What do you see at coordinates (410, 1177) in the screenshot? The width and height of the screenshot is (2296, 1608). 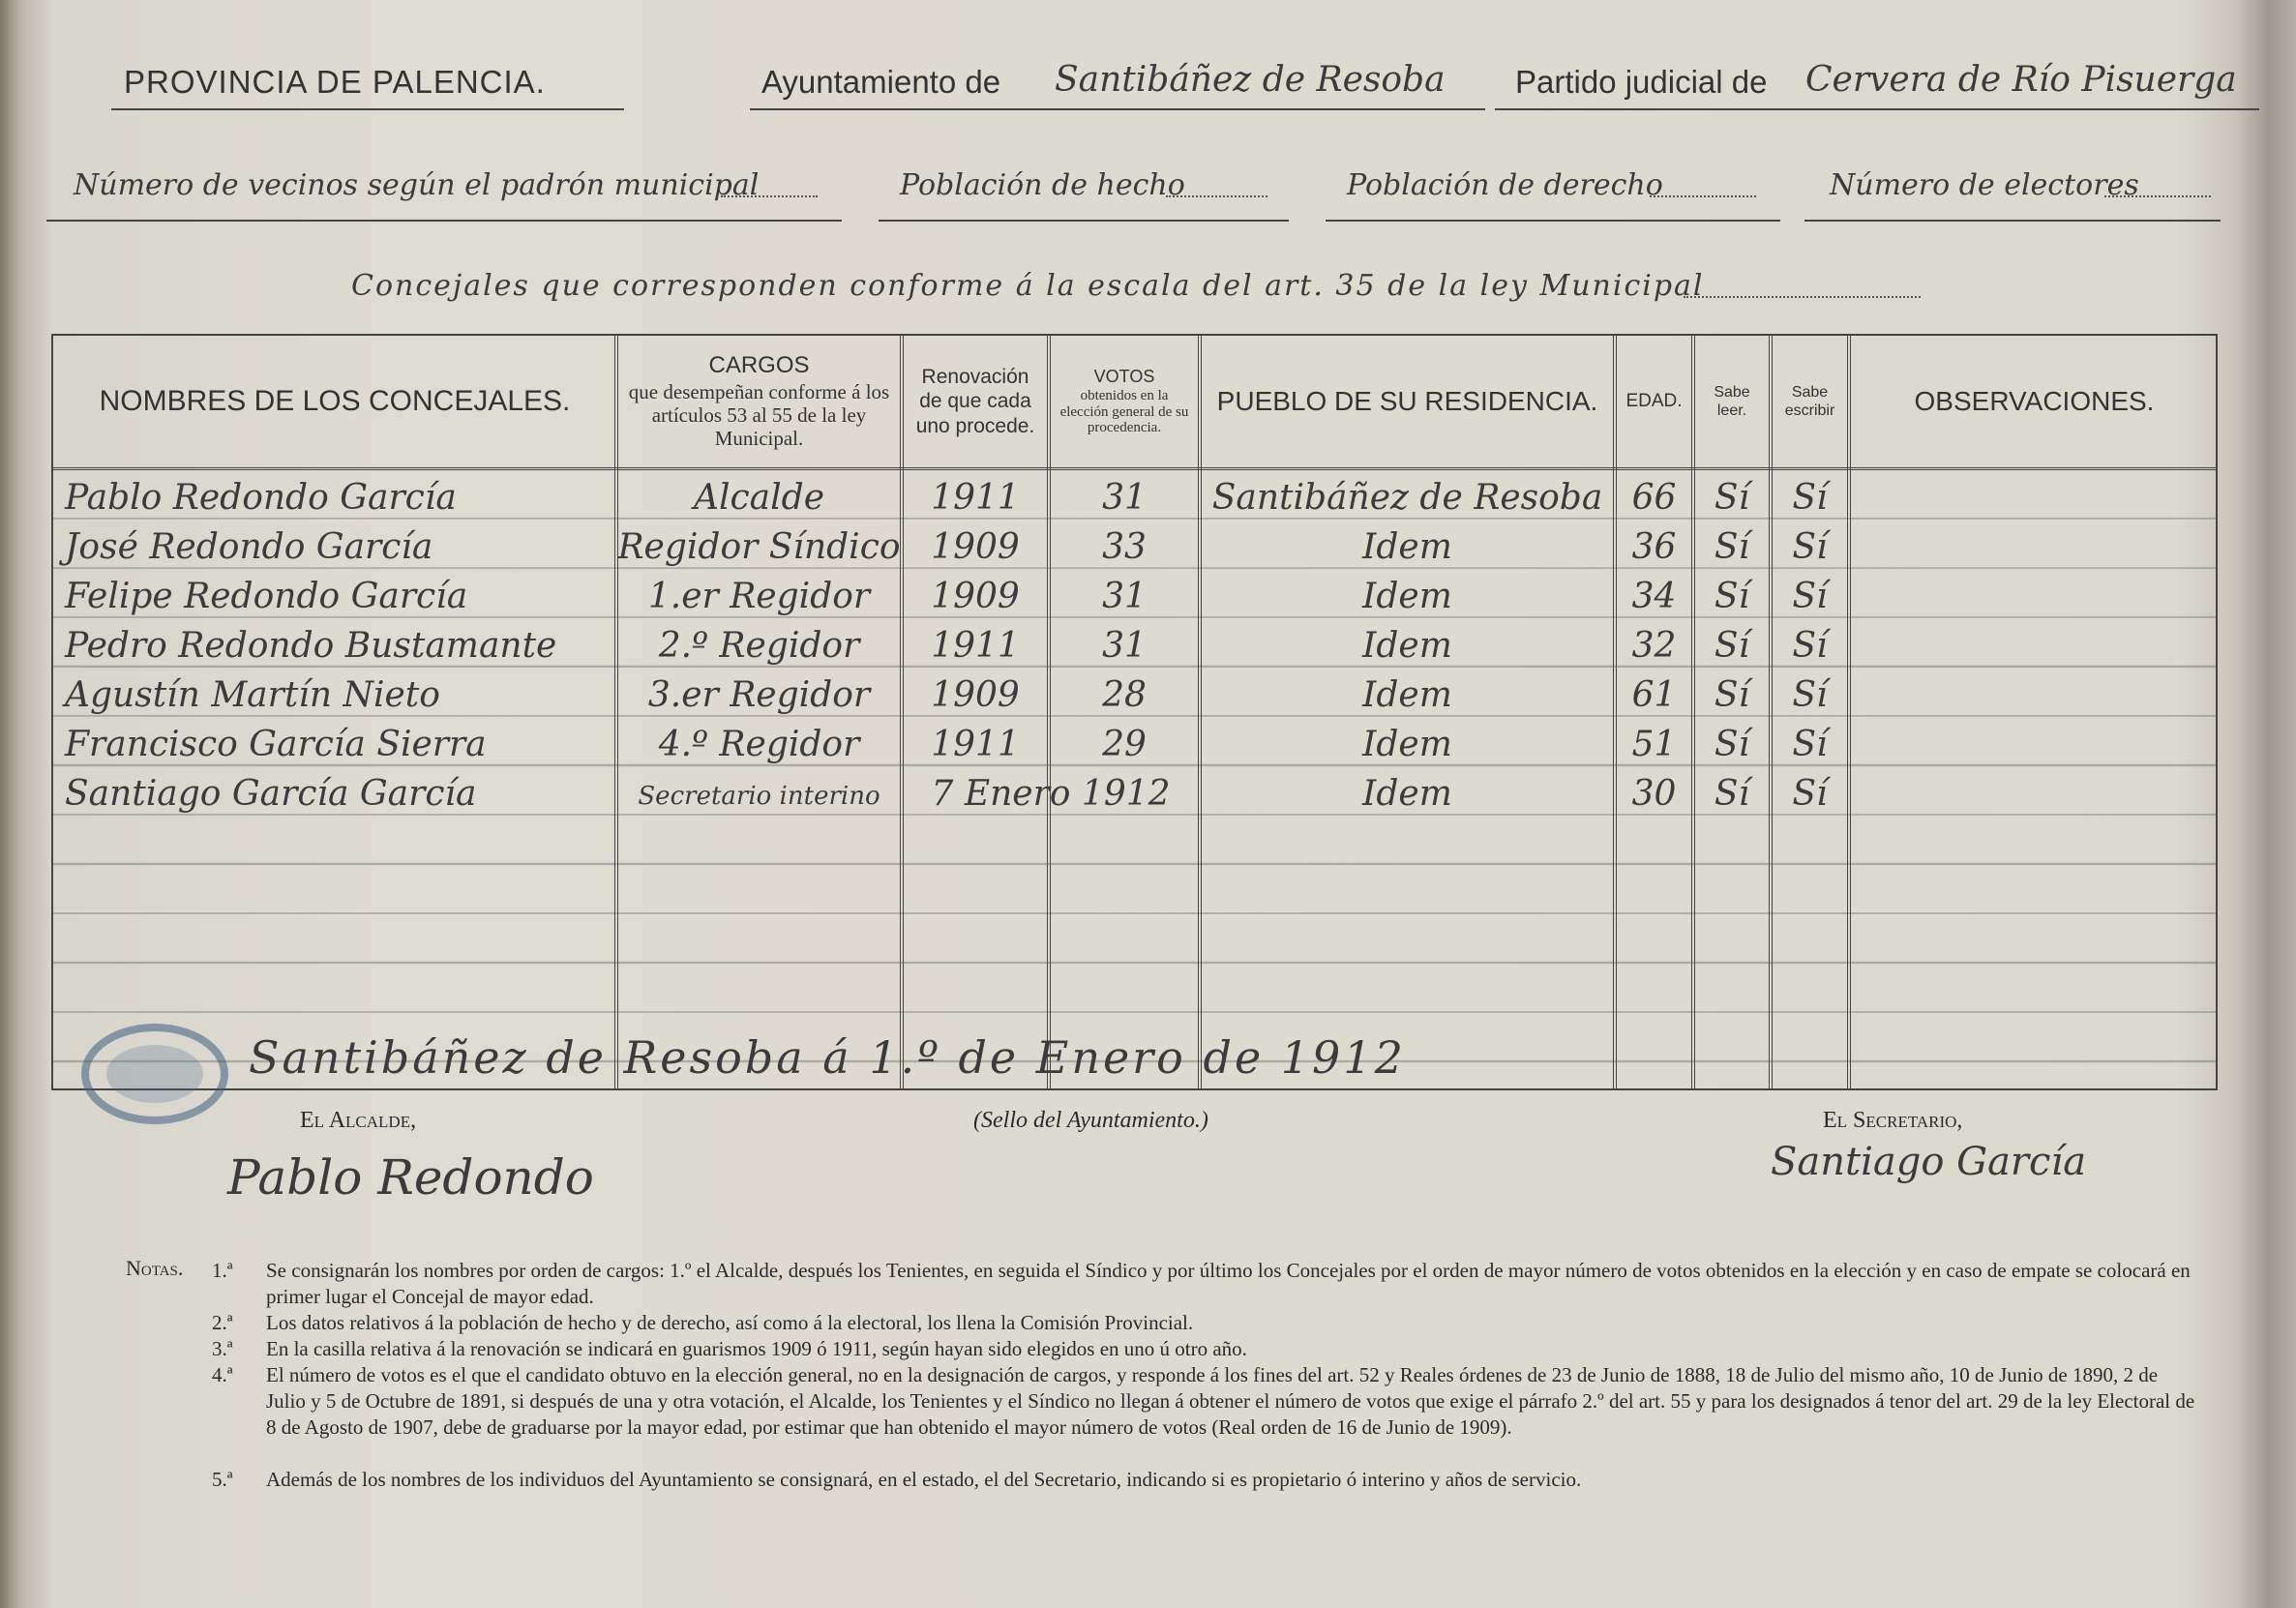 I see `alcalde-signature: Pablo Redondo` at bounding box center [410, 1177].